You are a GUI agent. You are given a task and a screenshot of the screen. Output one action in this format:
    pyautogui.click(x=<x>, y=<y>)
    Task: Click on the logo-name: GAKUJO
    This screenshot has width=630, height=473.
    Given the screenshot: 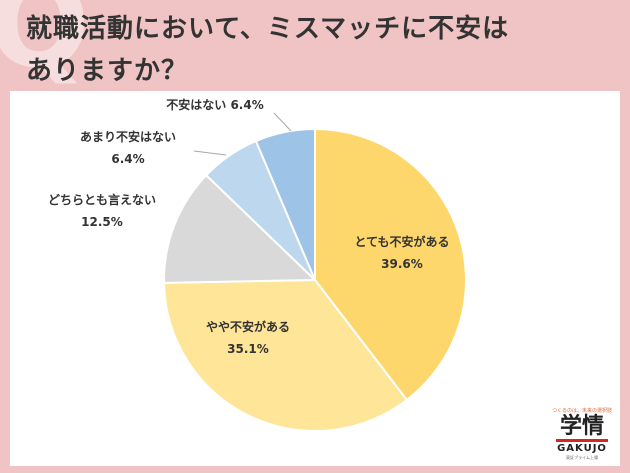 What is the action you would take?
    pyautogui.click(x=582, y=448)
    